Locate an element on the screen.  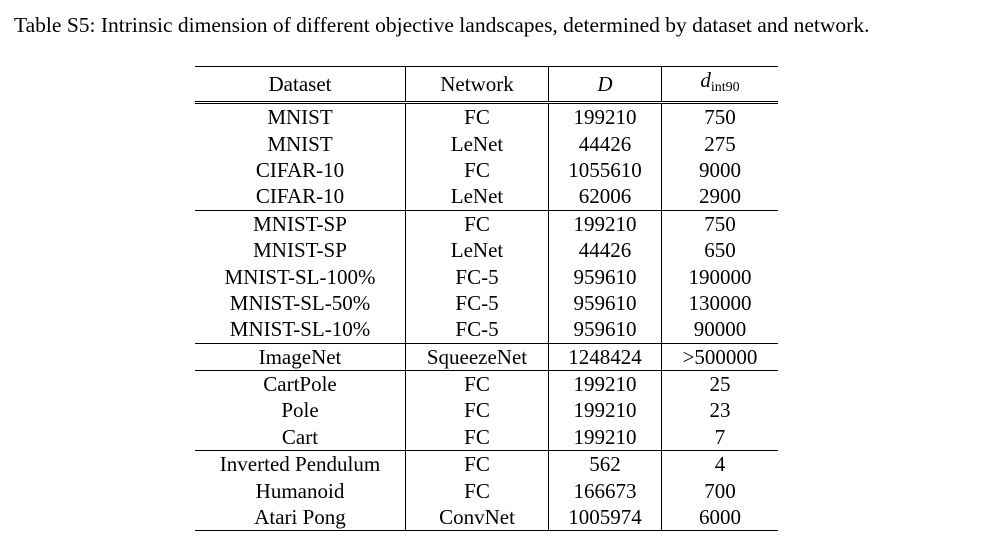
table-row: MNIST-SP LeNet 44426 650 is located at coordinates (486, 250).